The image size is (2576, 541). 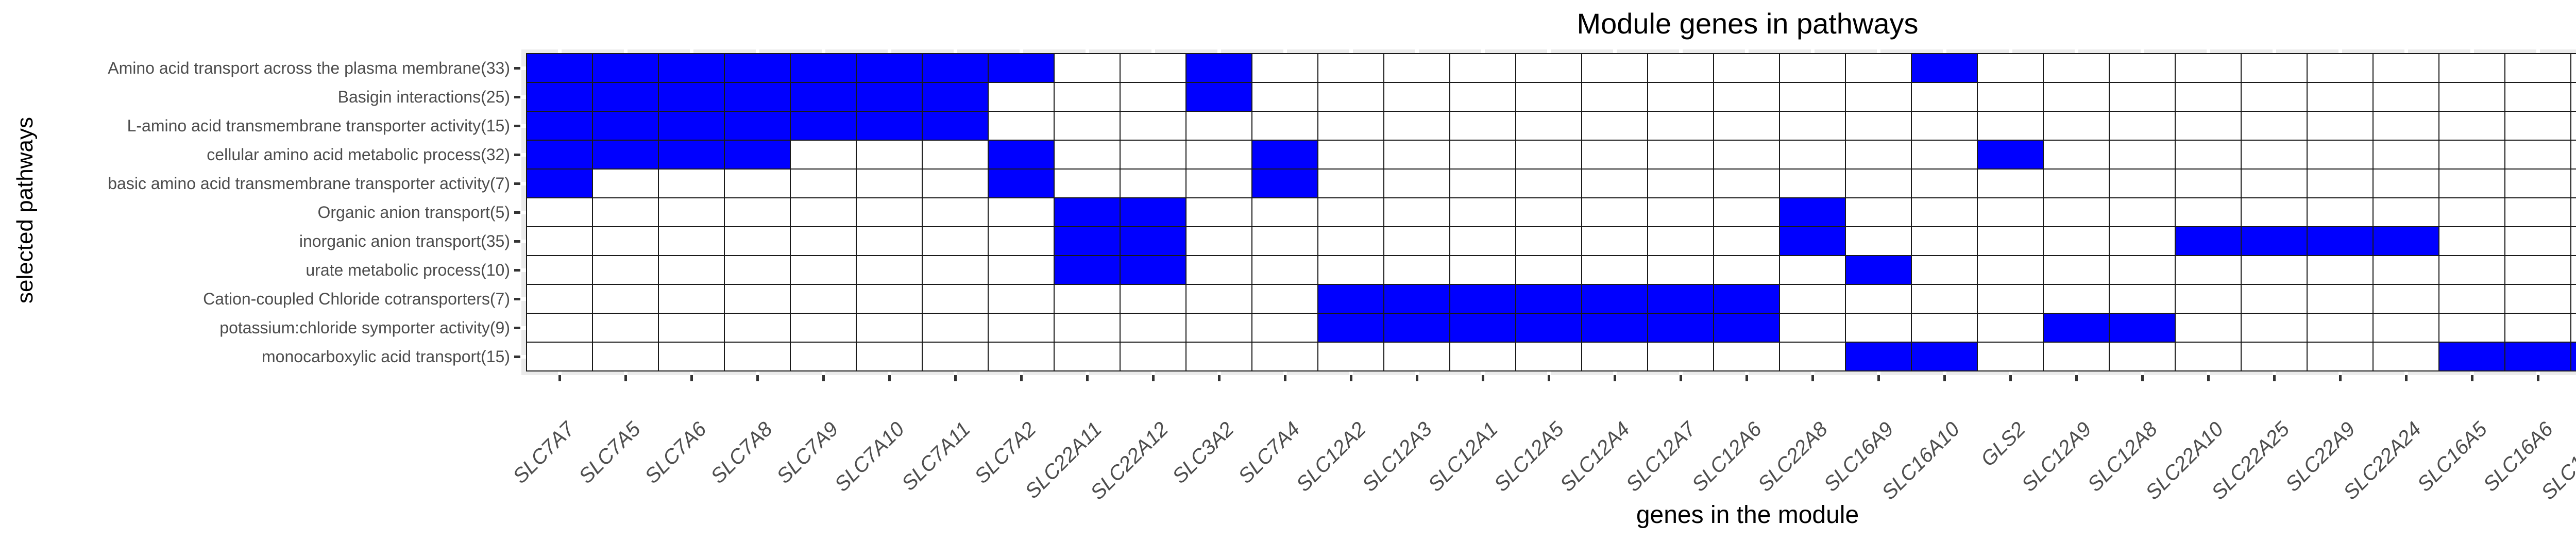 What do you see at coordinates (1792, 456) in the screenshot?
I see `x-tick-label: SLC22A8` at bounding box center [1792, 456].